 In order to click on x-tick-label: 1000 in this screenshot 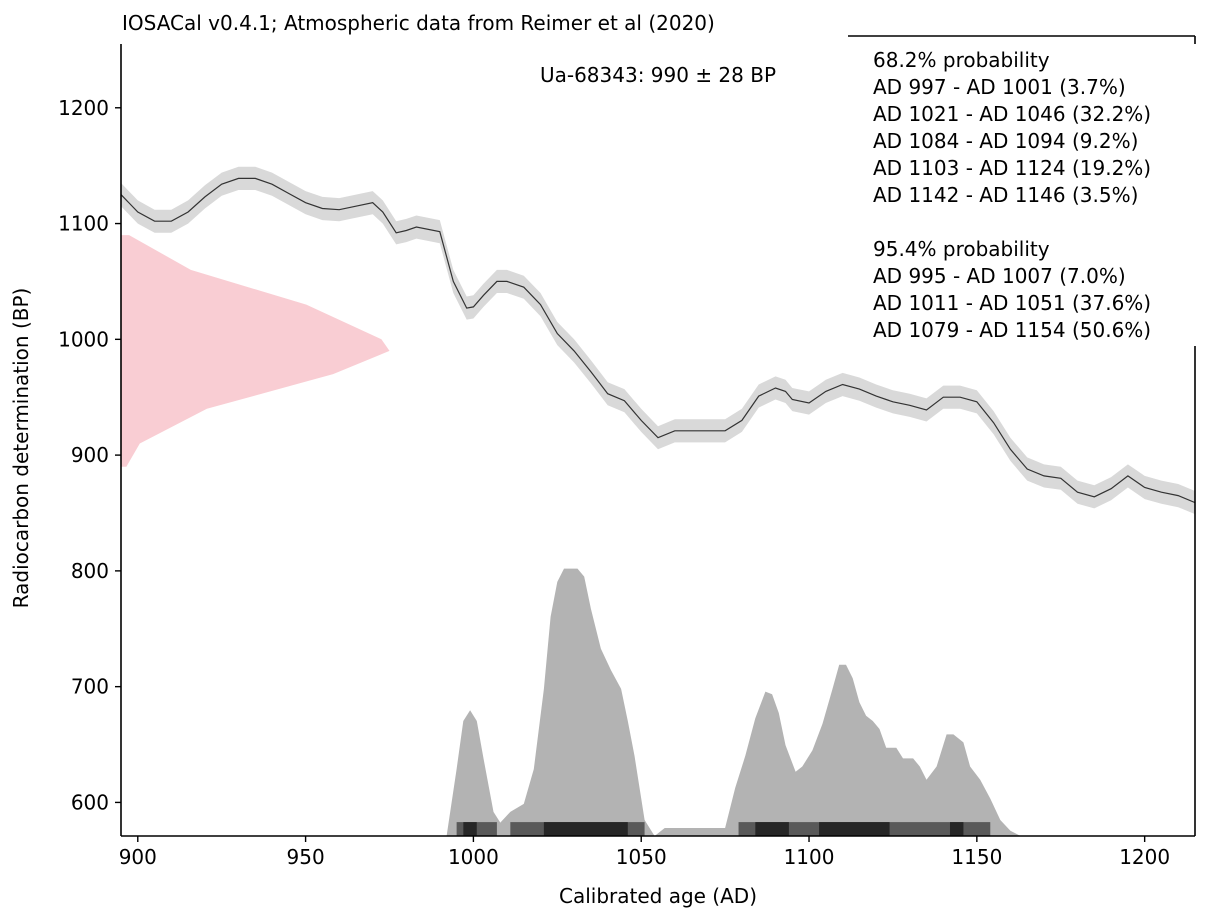, I will do `click(473, 857)`.